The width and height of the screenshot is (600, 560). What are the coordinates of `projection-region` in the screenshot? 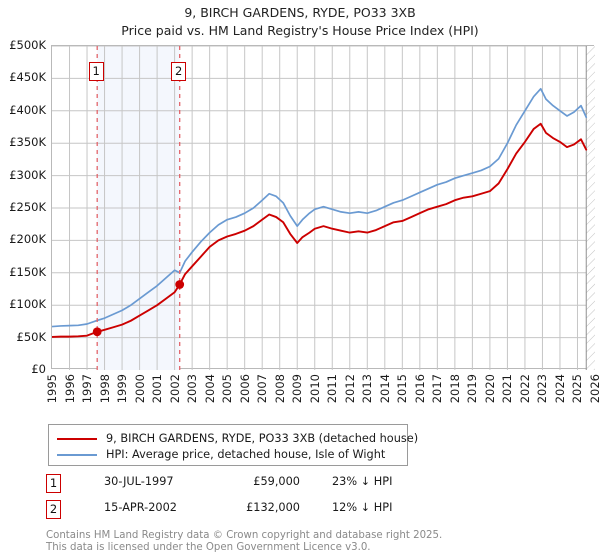 It's located at (590, 208).